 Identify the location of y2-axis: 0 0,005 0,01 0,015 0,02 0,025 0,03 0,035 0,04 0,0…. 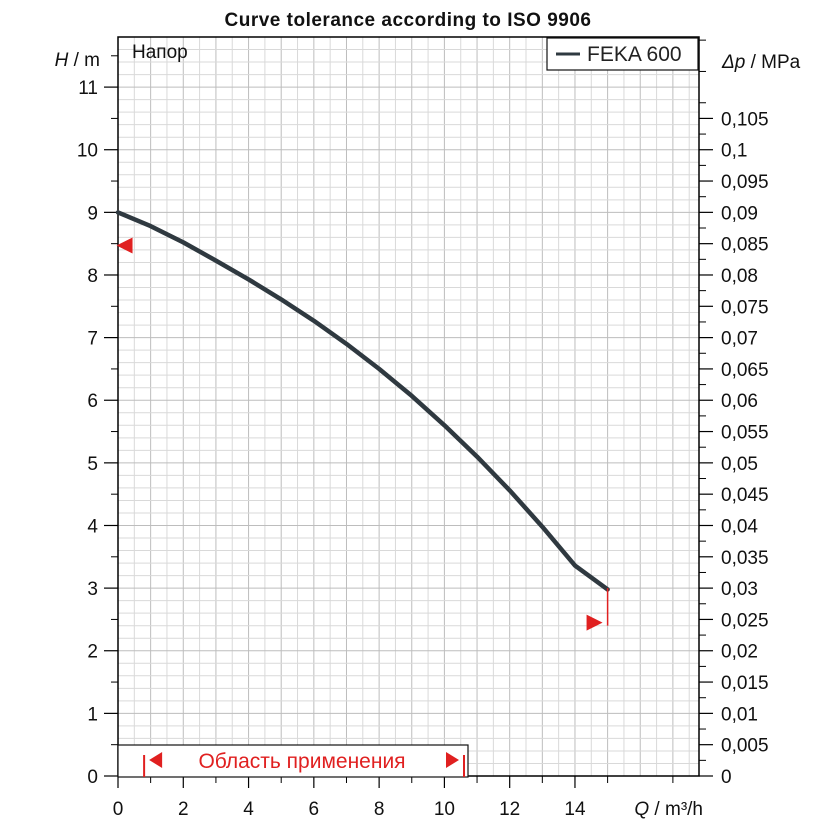
(734, 413).